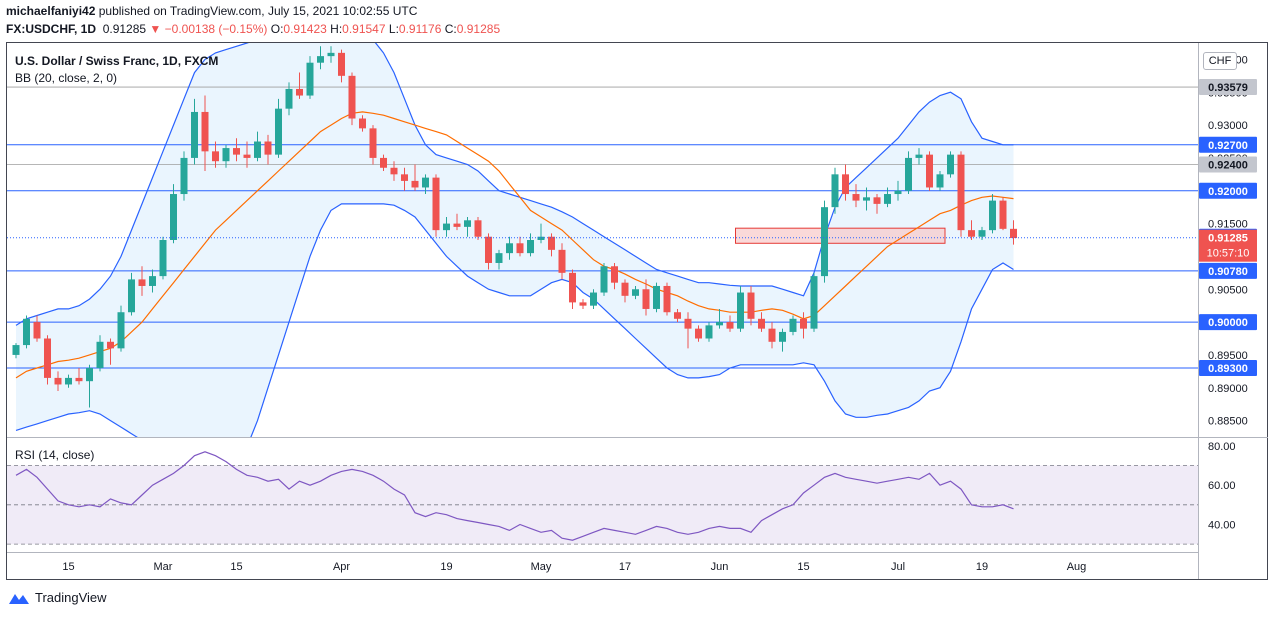  I want to click on rsi-tick-label: 80.00, so click(1222, 447).